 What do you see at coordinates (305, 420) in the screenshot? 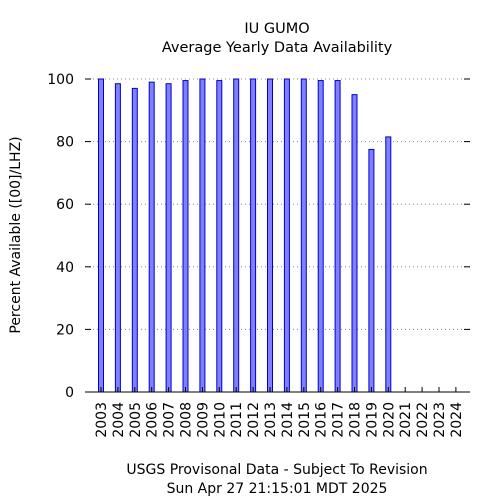
I see `x-tick-label: 2015` at bounding box center [305, 420].